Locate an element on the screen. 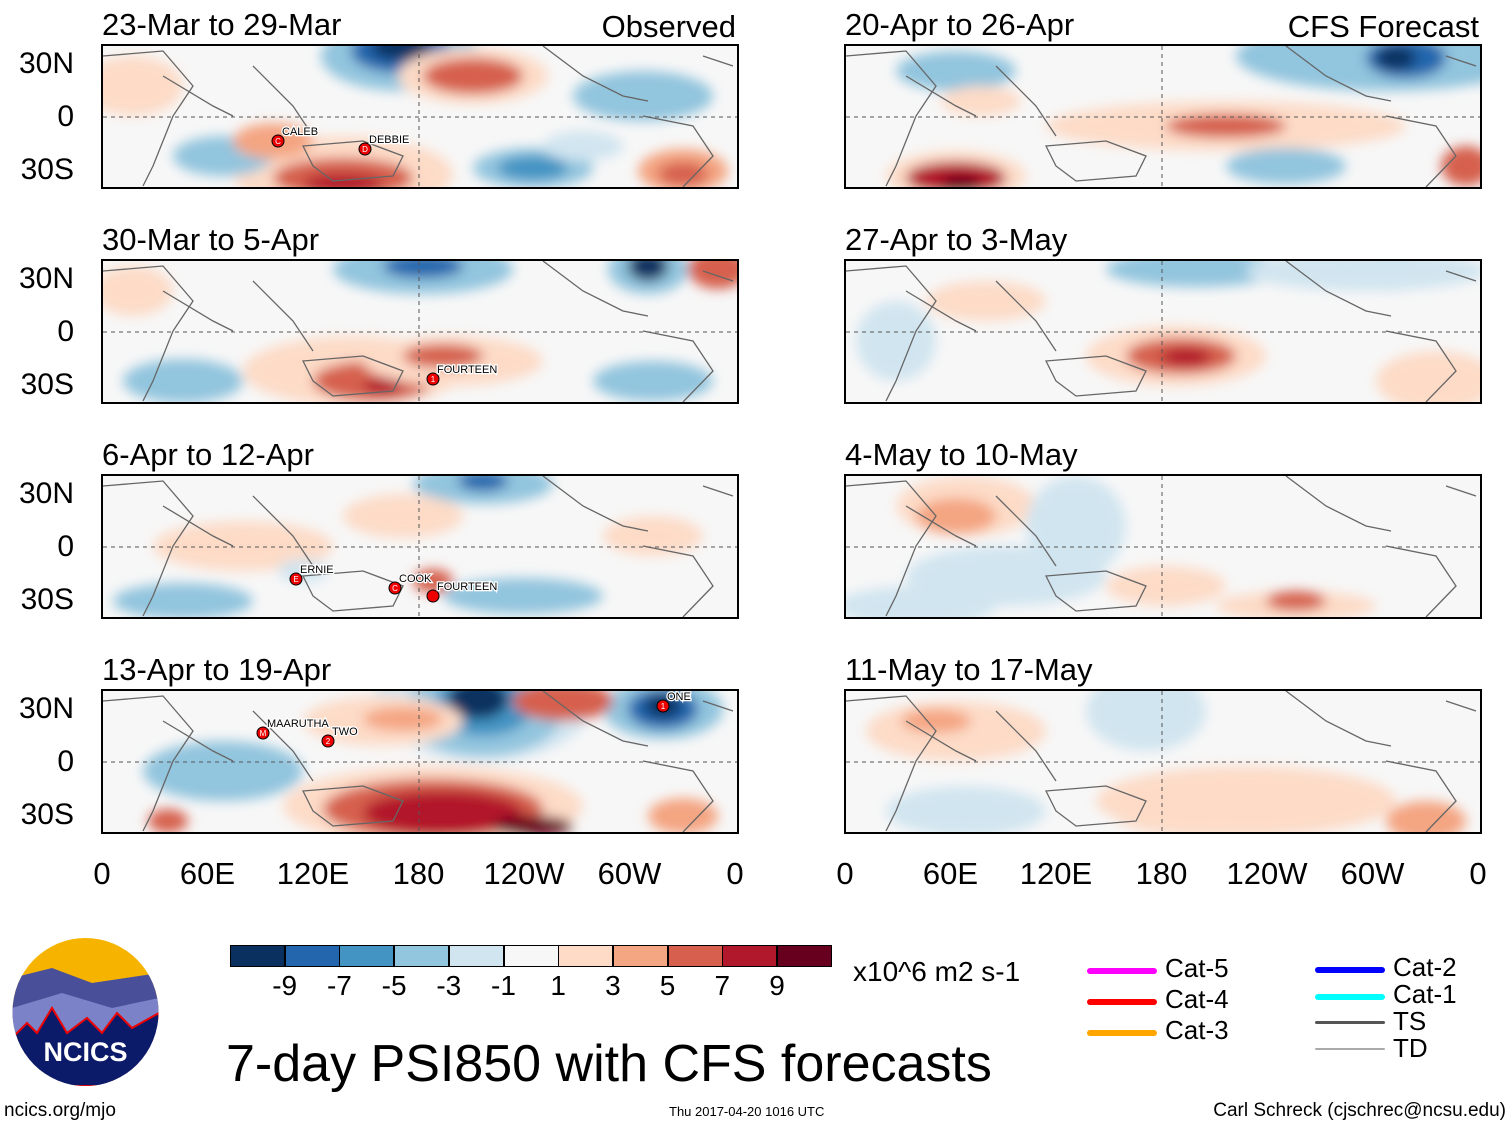  footer-url: ncics.org/mjo is located at coordinates (60, 1110).